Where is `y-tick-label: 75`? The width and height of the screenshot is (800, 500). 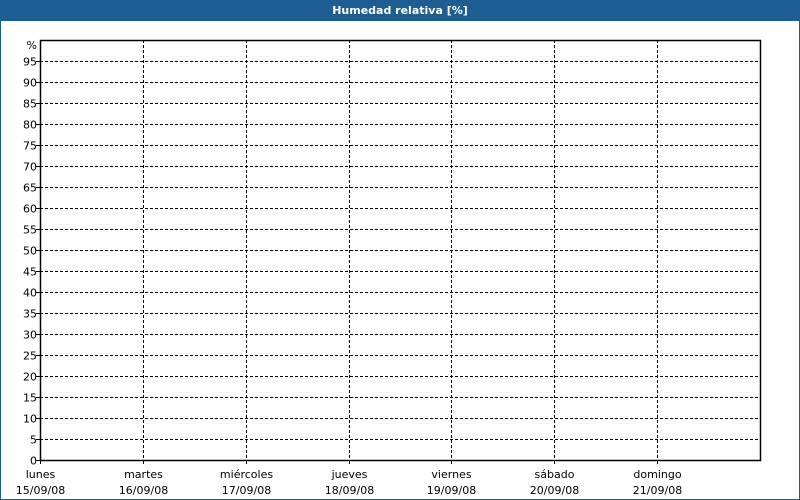
y-tick-label: 75 is located at coordinates (30, 146).